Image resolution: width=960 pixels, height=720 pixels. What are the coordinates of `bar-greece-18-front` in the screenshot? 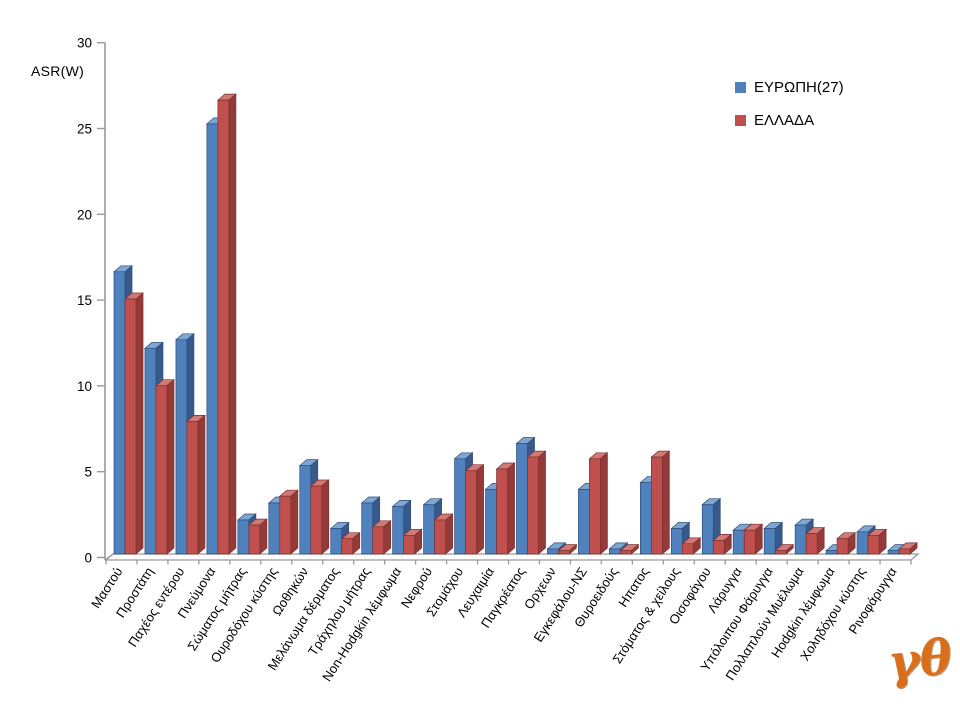 It's located at (687, 549).